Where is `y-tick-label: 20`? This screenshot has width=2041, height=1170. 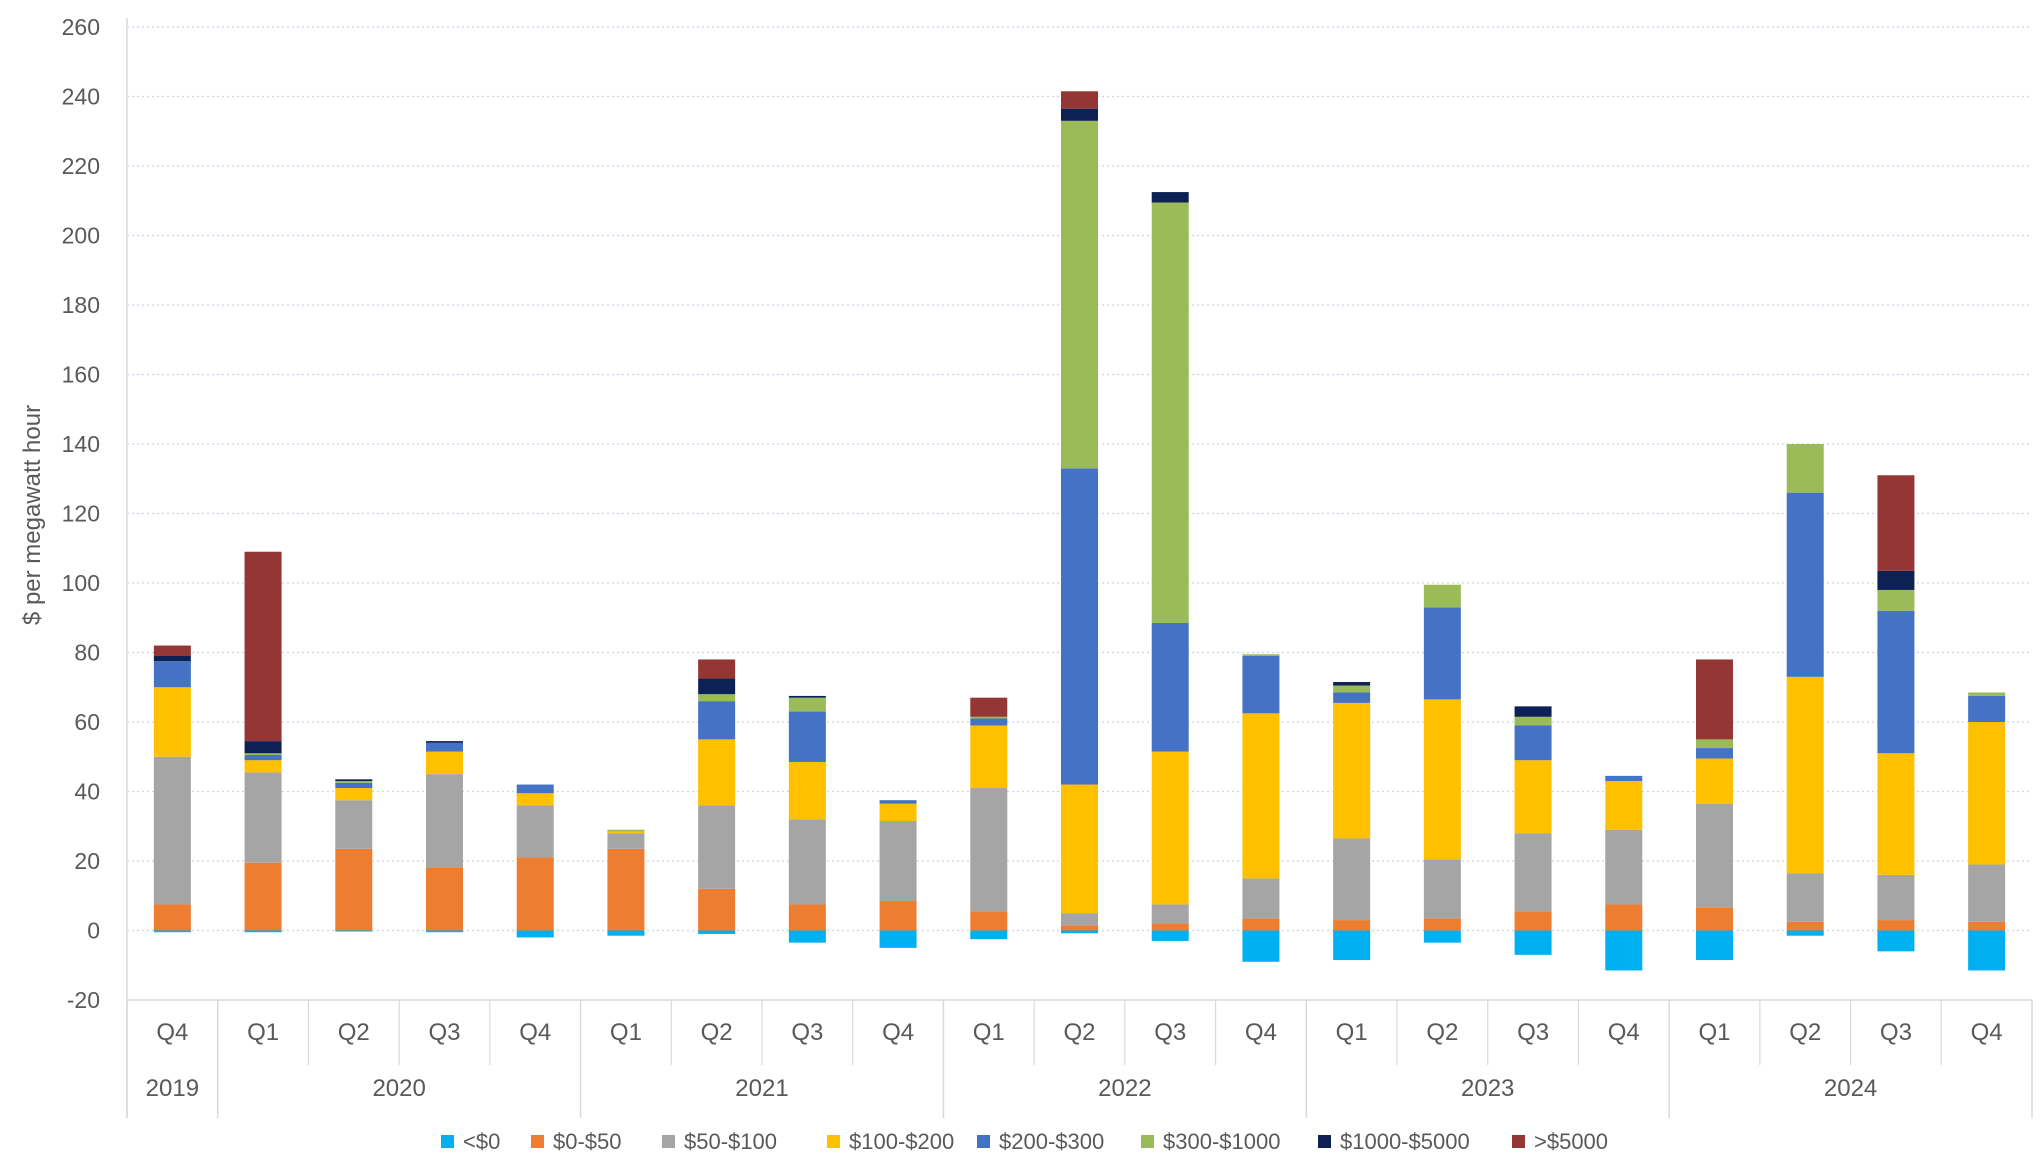 y-tick-label: 20 is located at coordinates (87, 861).